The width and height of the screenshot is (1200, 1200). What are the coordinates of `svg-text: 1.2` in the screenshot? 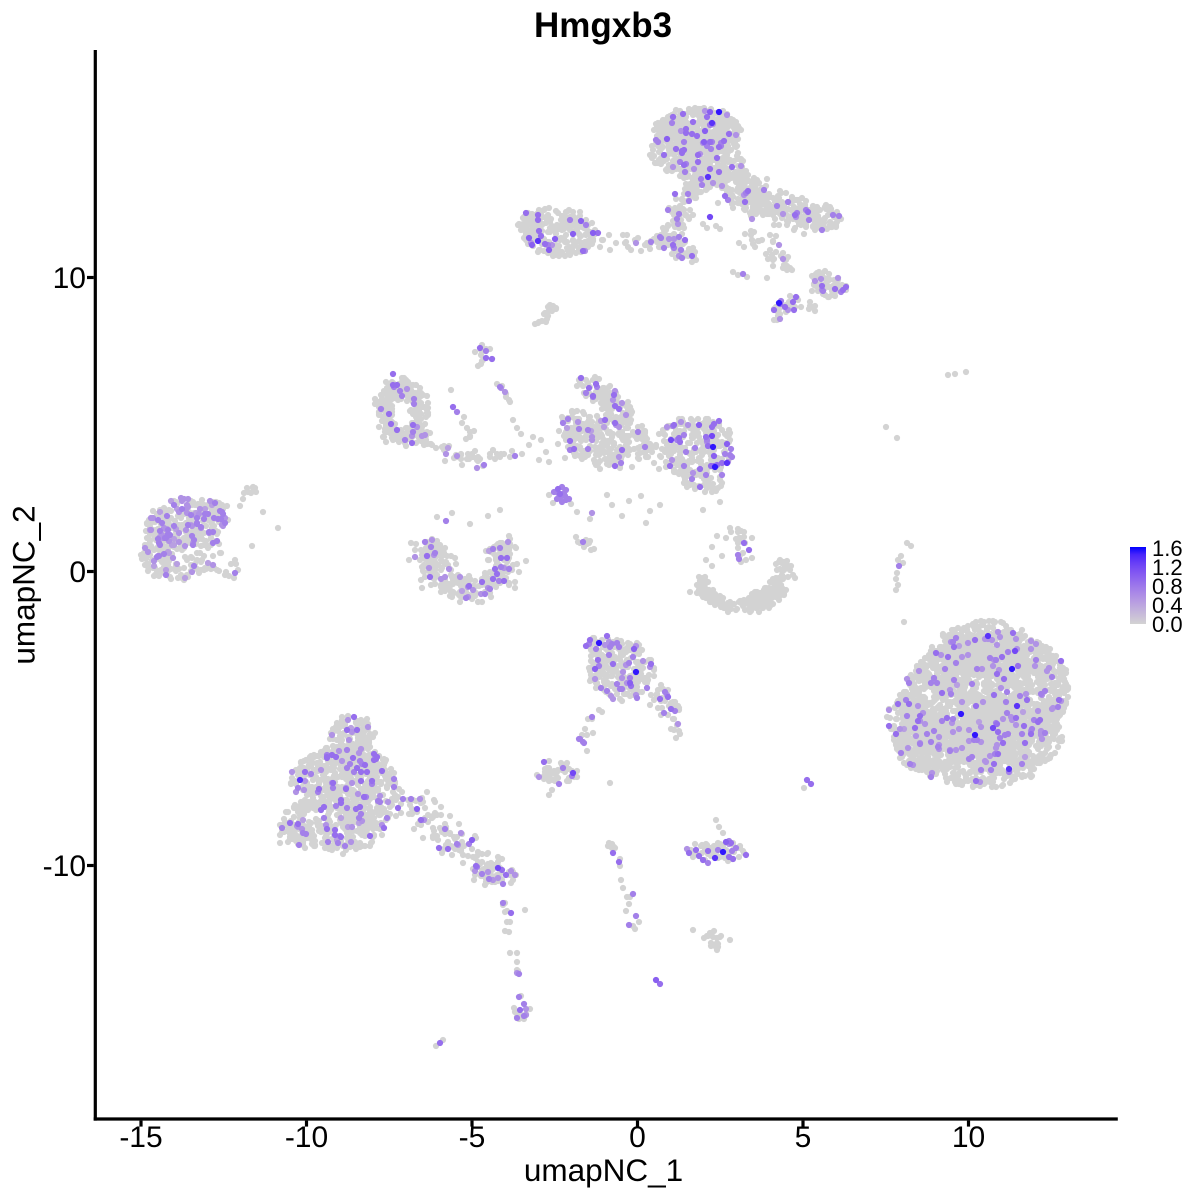 It's located at (1167, 567).